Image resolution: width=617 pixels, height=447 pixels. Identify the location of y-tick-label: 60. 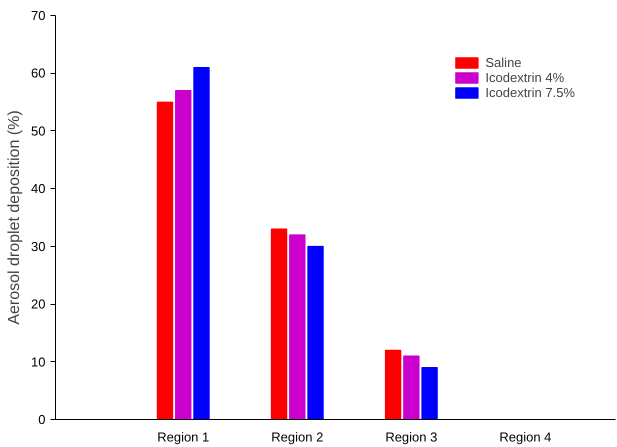
(38, 73).